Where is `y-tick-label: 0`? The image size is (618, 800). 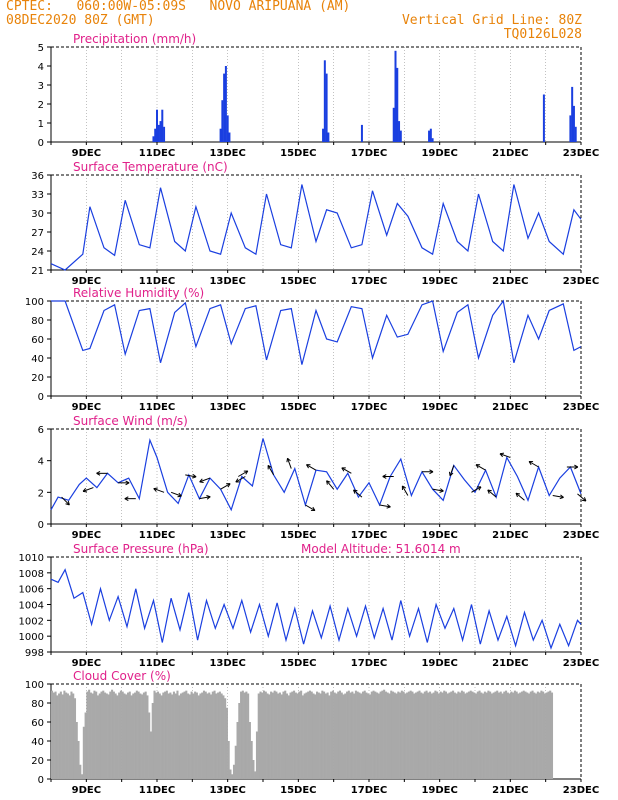
y-tick-label: 0 is located at coordinates (41, 143).